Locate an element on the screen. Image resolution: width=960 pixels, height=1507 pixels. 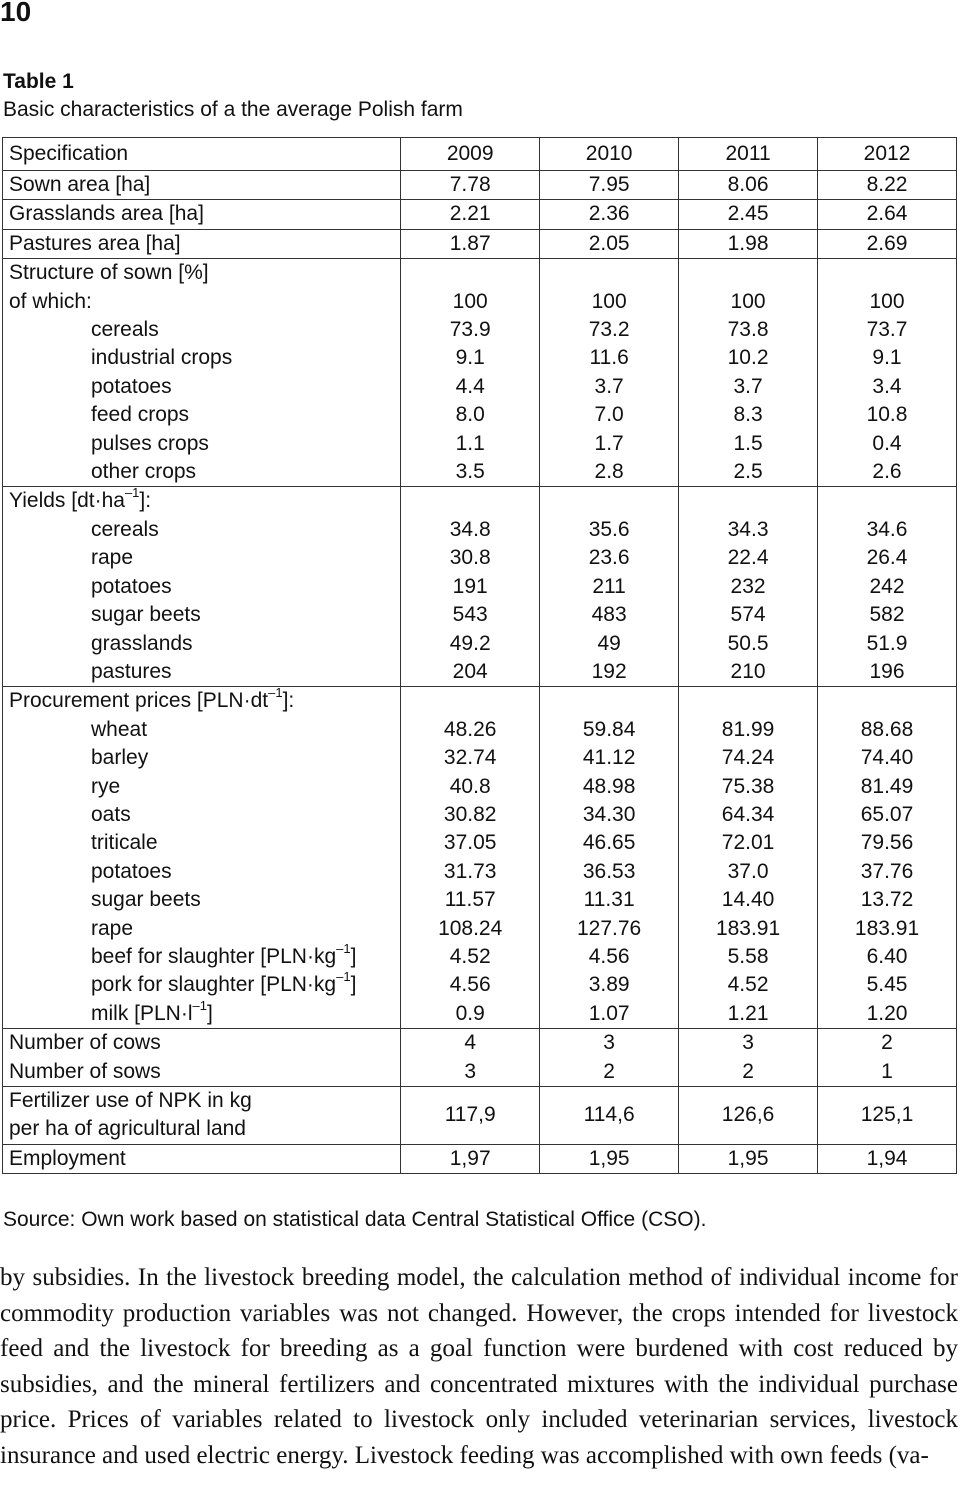
yields-value: 211 is located at coordinates (609, 586).